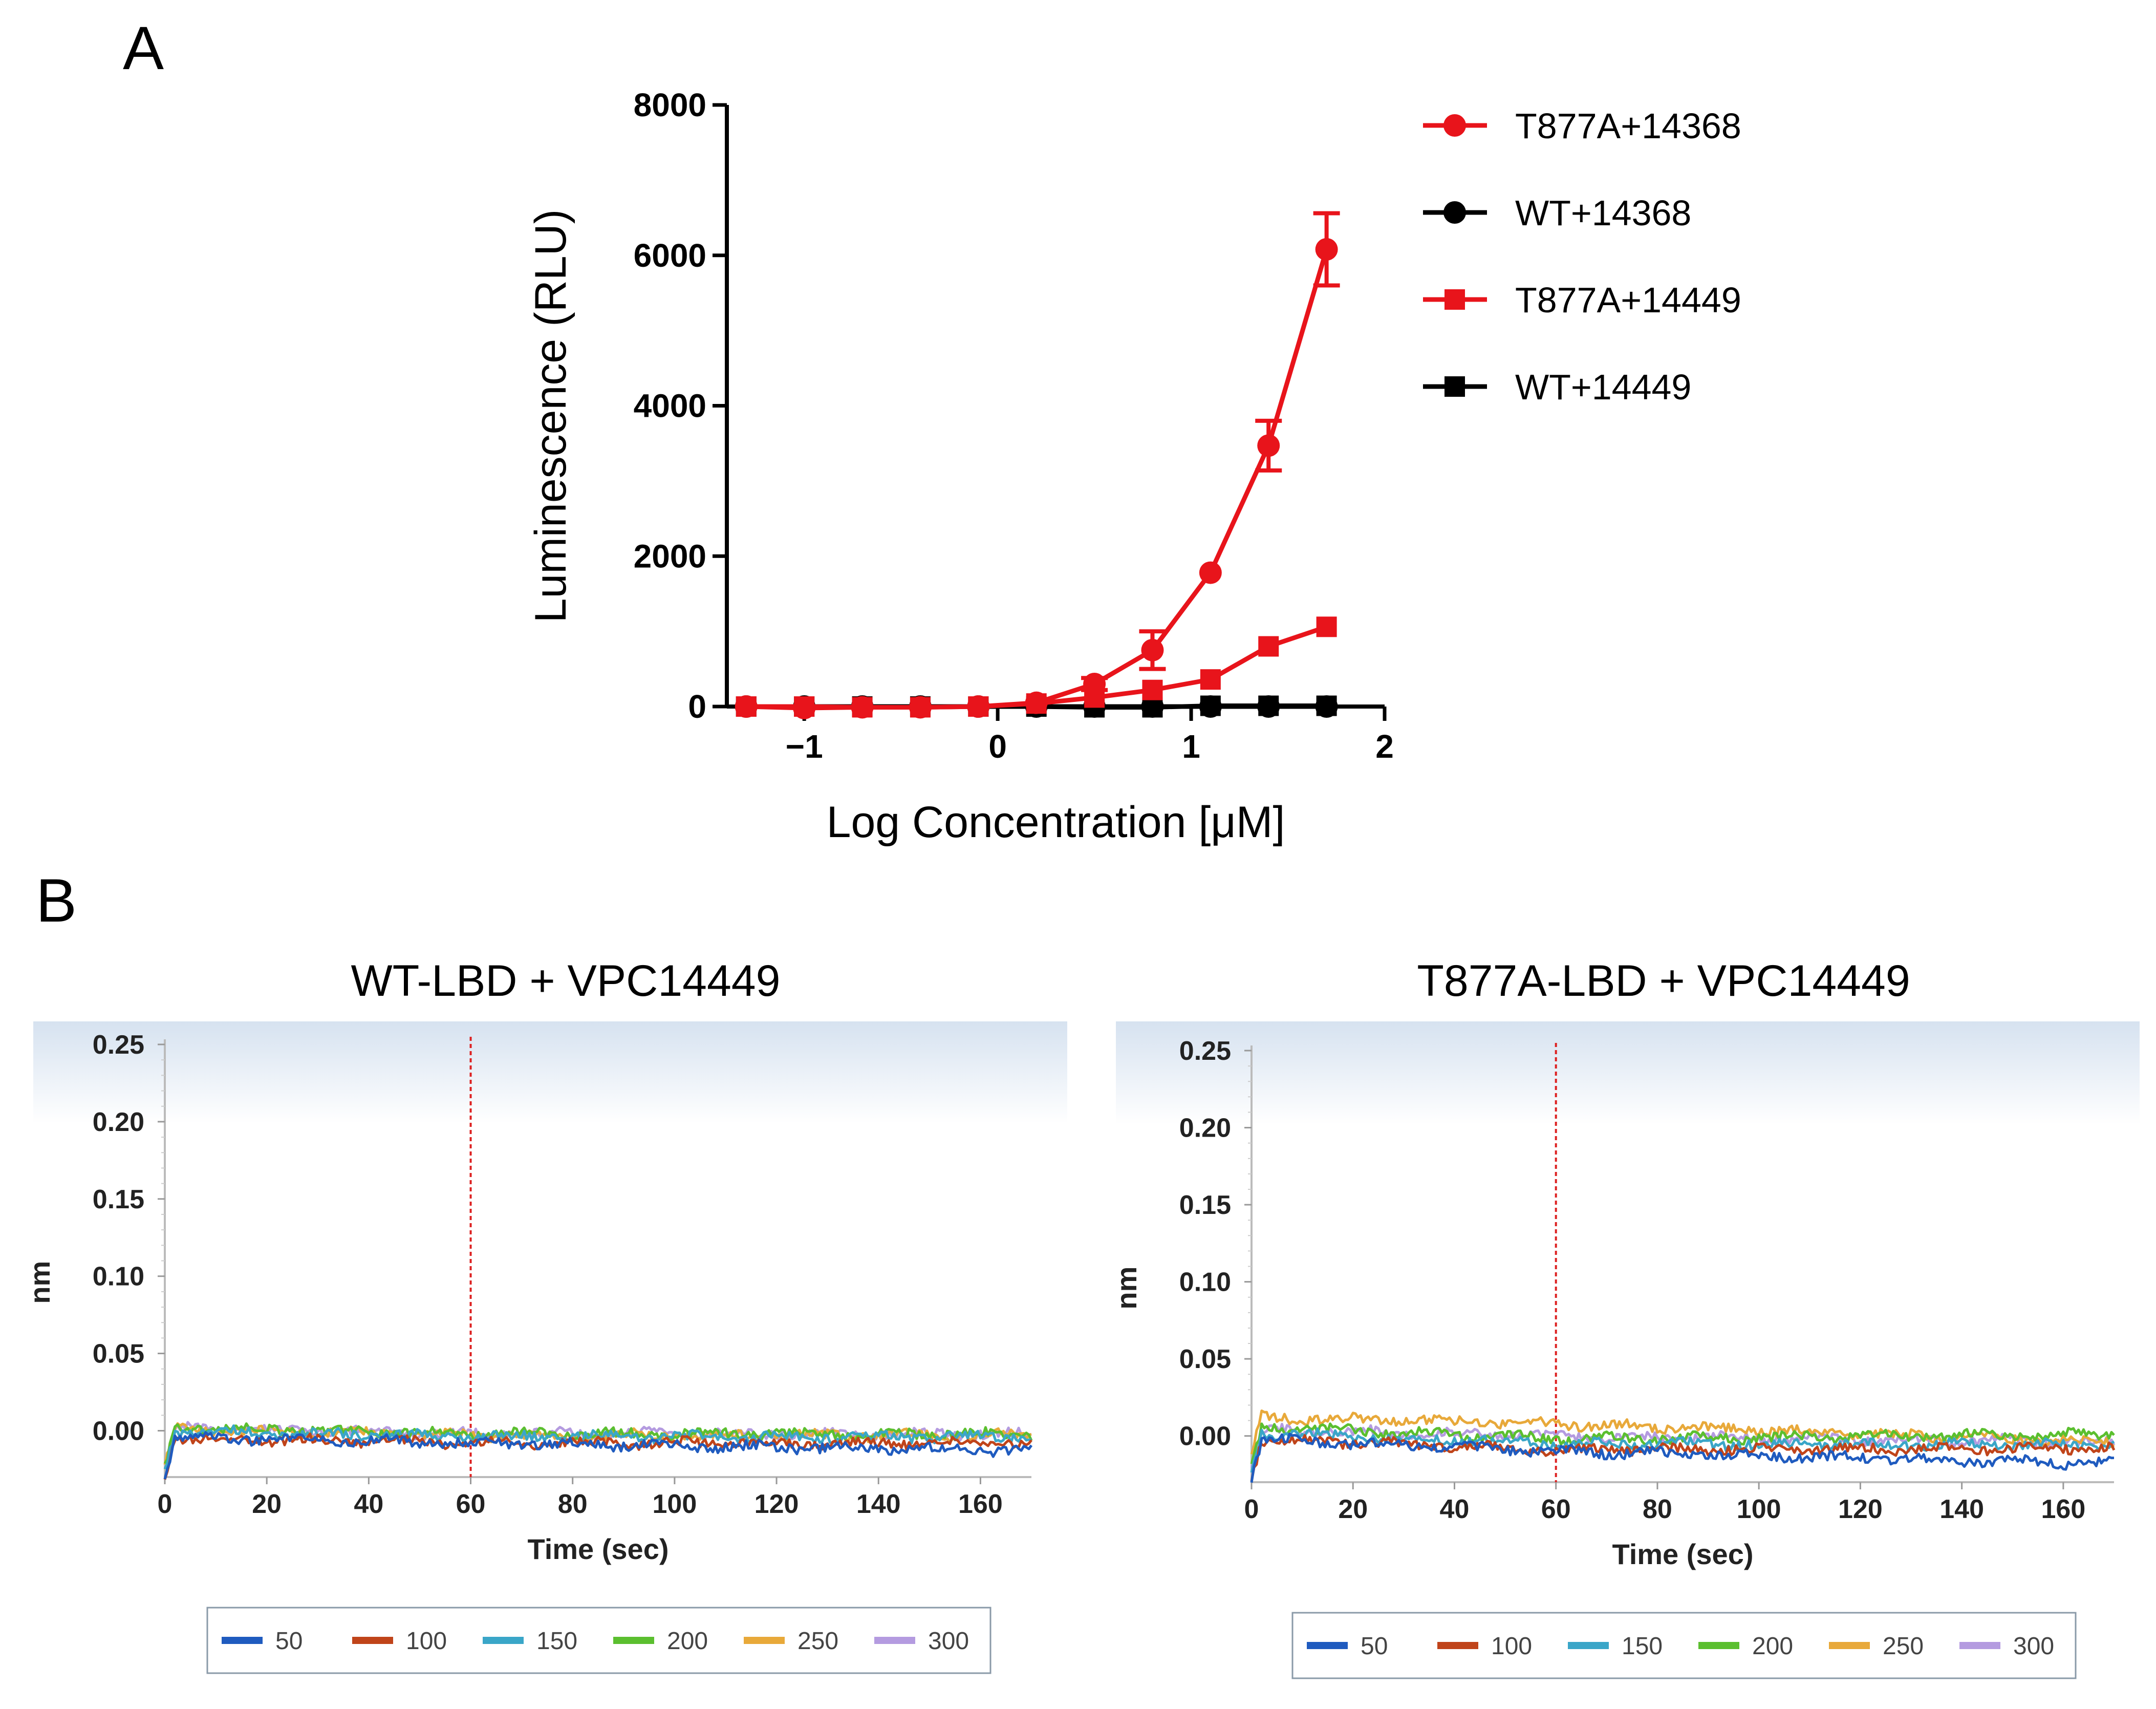 The height and width of the screenshot is (1709, 2156). Describe the element at coordinates (1582, 256) in the screenshot. I see `panel-a-legend: T877A+14368 WT+14368 T877A+14449 WT+14449` at that location.